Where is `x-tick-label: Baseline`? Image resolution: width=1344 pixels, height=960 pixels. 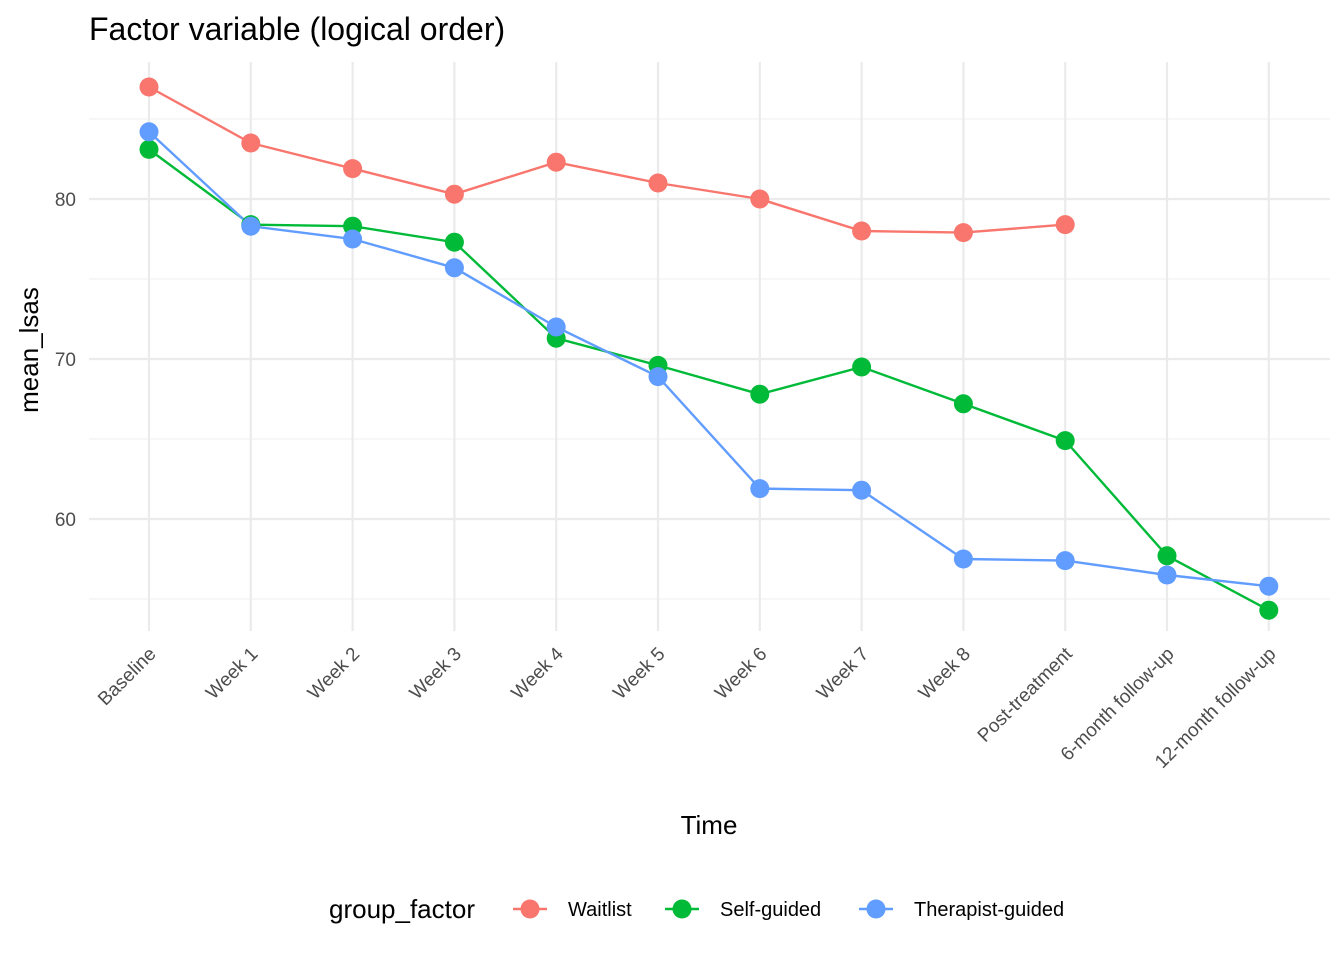 x-tick-label: Baseline is located at coordinates (127, 677).